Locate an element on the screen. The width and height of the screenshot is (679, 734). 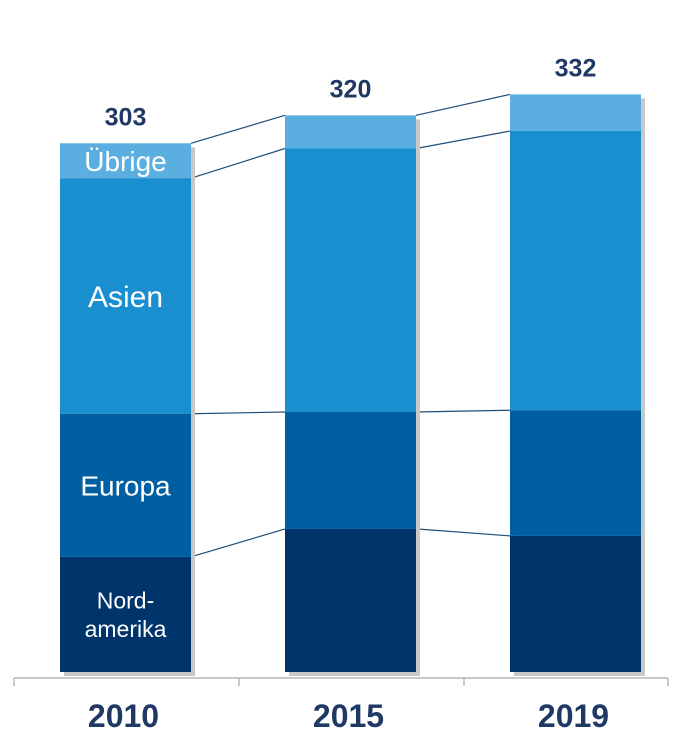
total-label-2019: 332 is located at coordinates (576, 68).